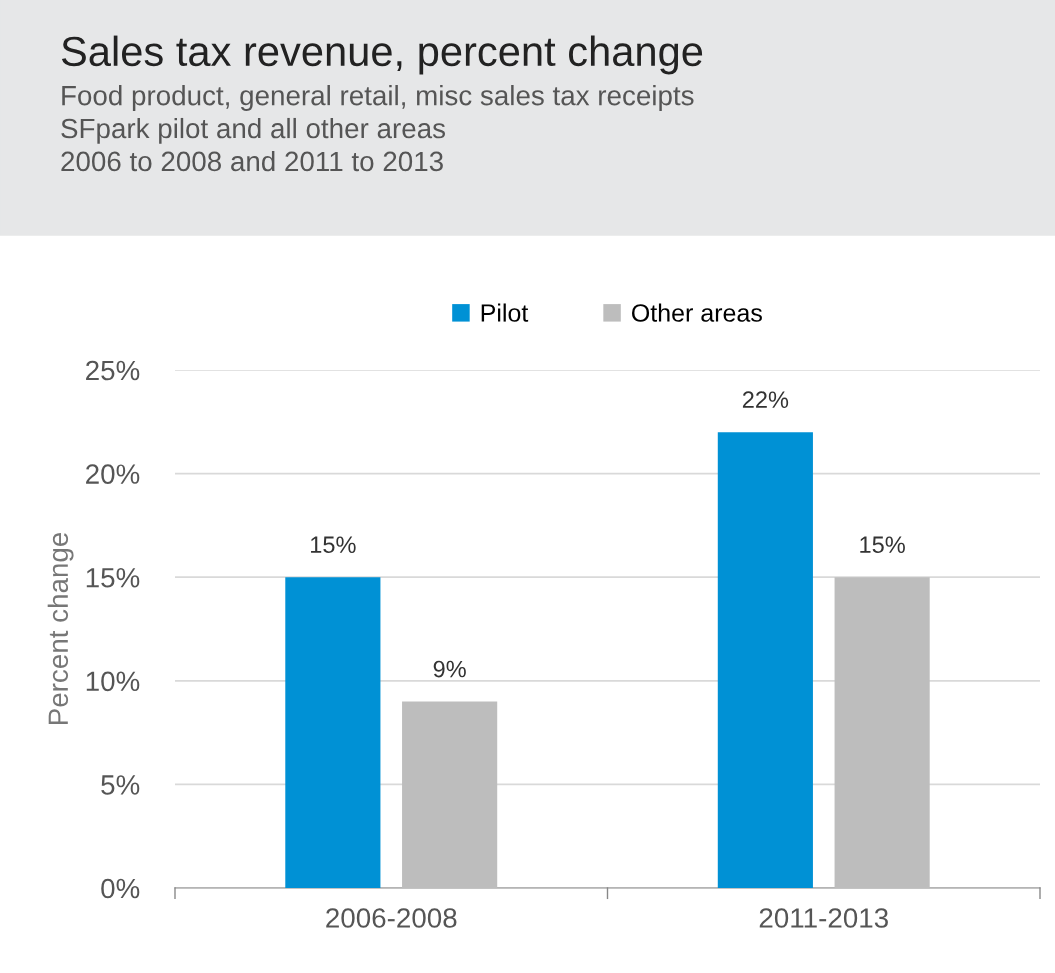  I want to click on chart-title: Sales tax revenue, percent change, so click(382, 55).